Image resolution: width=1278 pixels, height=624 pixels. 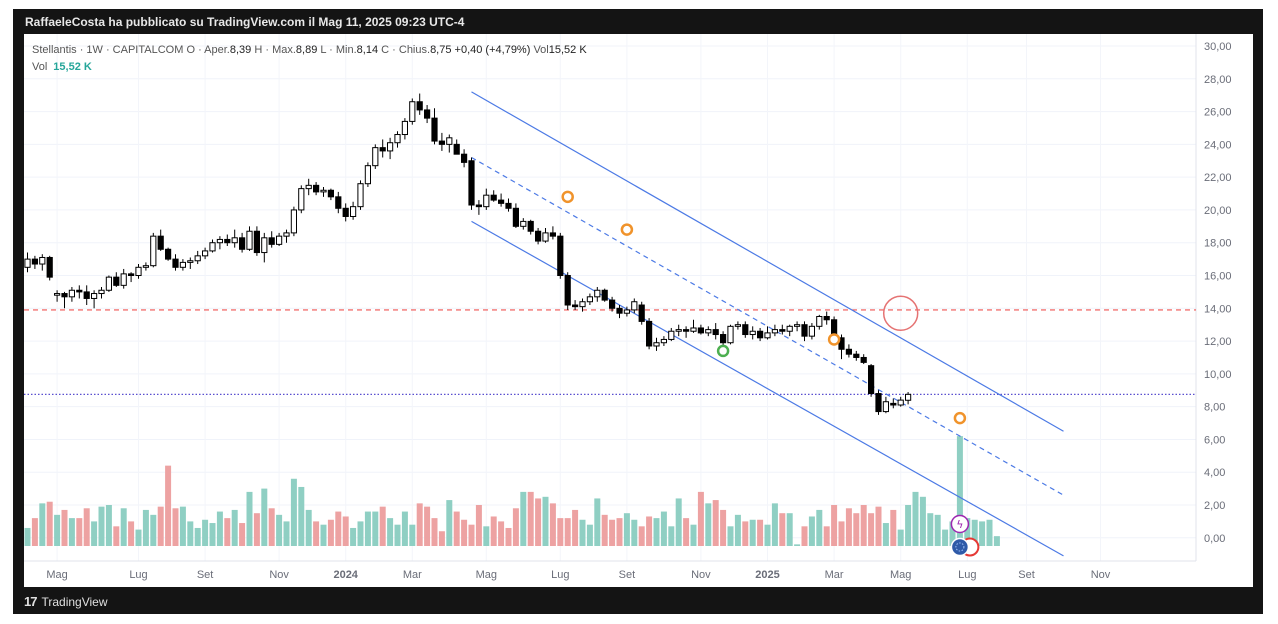 What do you see at coordinates (240, 50) in the screenshot?
I see `open-value: 8,39` at bounding box center [240, 50].